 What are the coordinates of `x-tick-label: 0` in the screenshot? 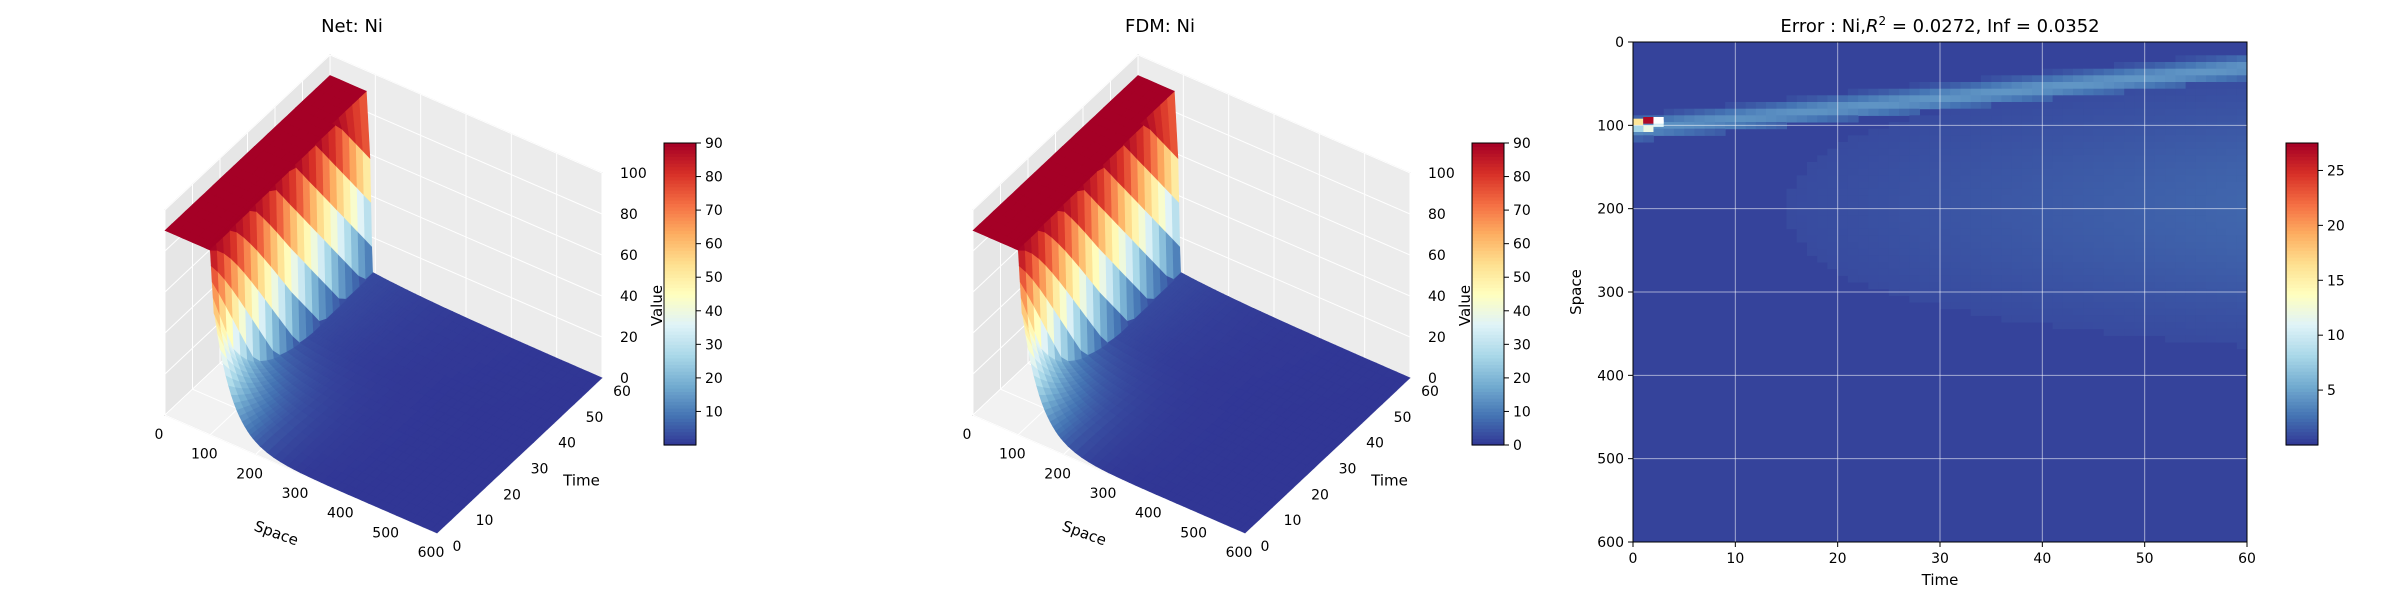 It's located at (159, 435).